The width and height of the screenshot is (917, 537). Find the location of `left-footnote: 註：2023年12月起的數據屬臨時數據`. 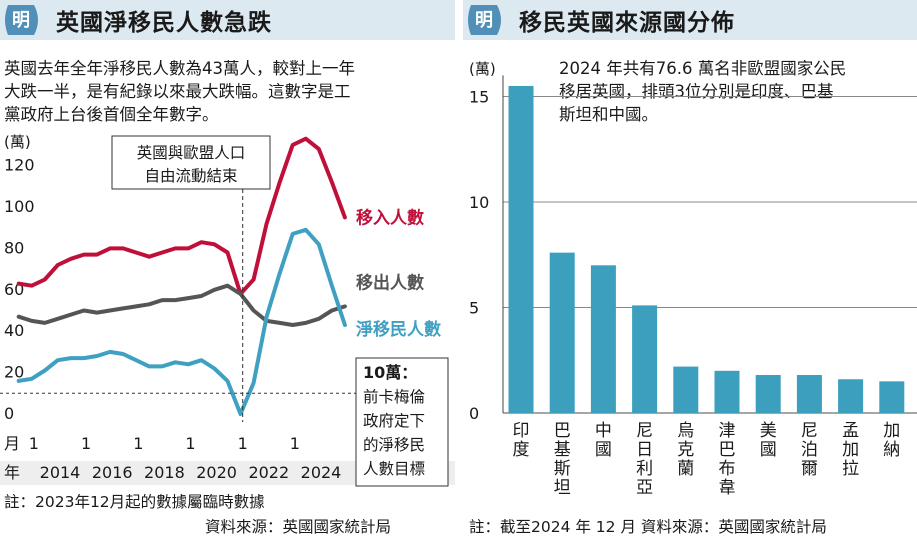

left-footnote: 註：2023年12月起的數據屬臨時數據 is located at coordinates (134, 502).